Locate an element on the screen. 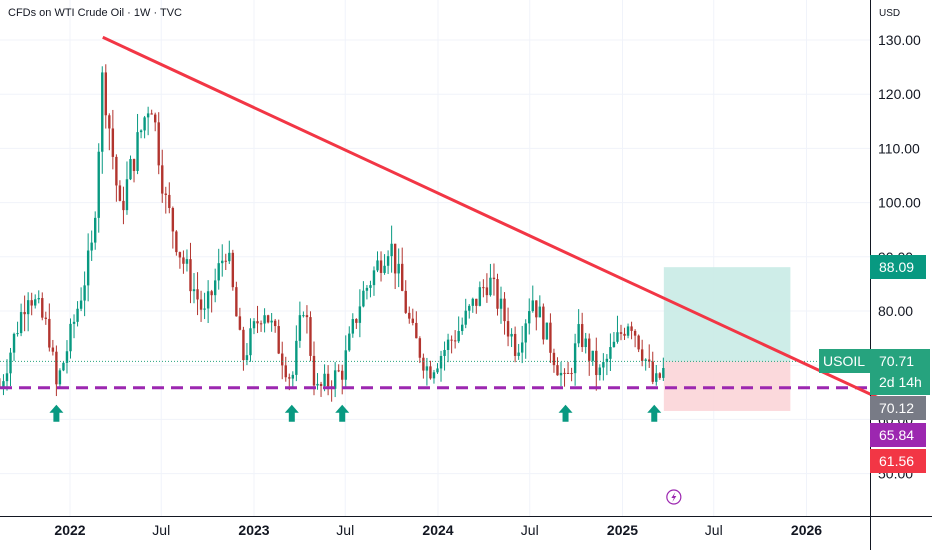 The height and width of the screenshot is (550, 932). lightning-icon is located at coordinates (674, 497).